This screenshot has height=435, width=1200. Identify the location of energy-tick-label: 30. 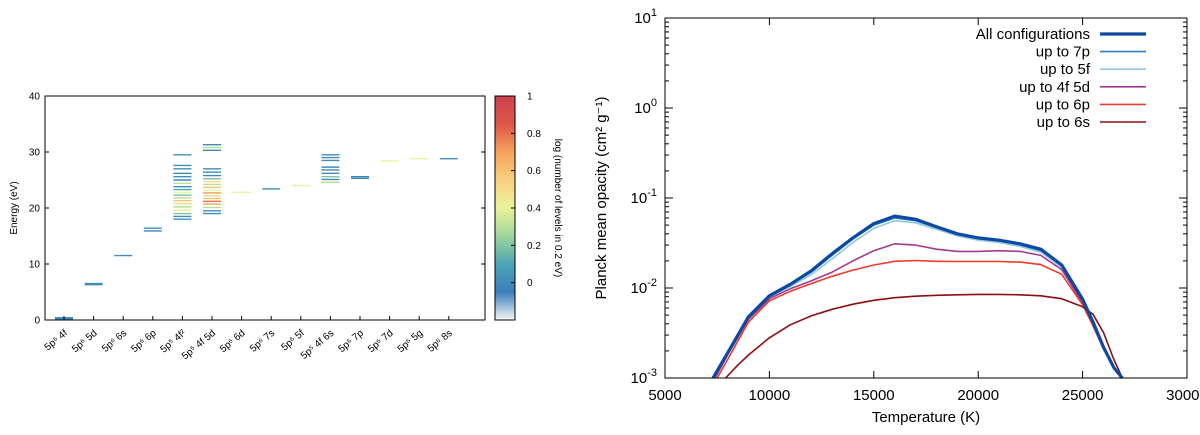
(35, 153).